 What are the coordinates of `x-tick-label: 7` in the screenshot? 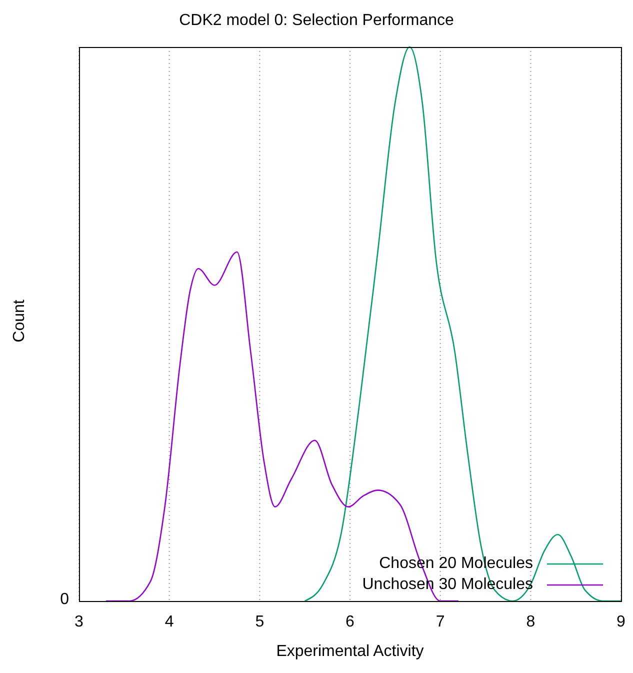 It's located at (440, 621).